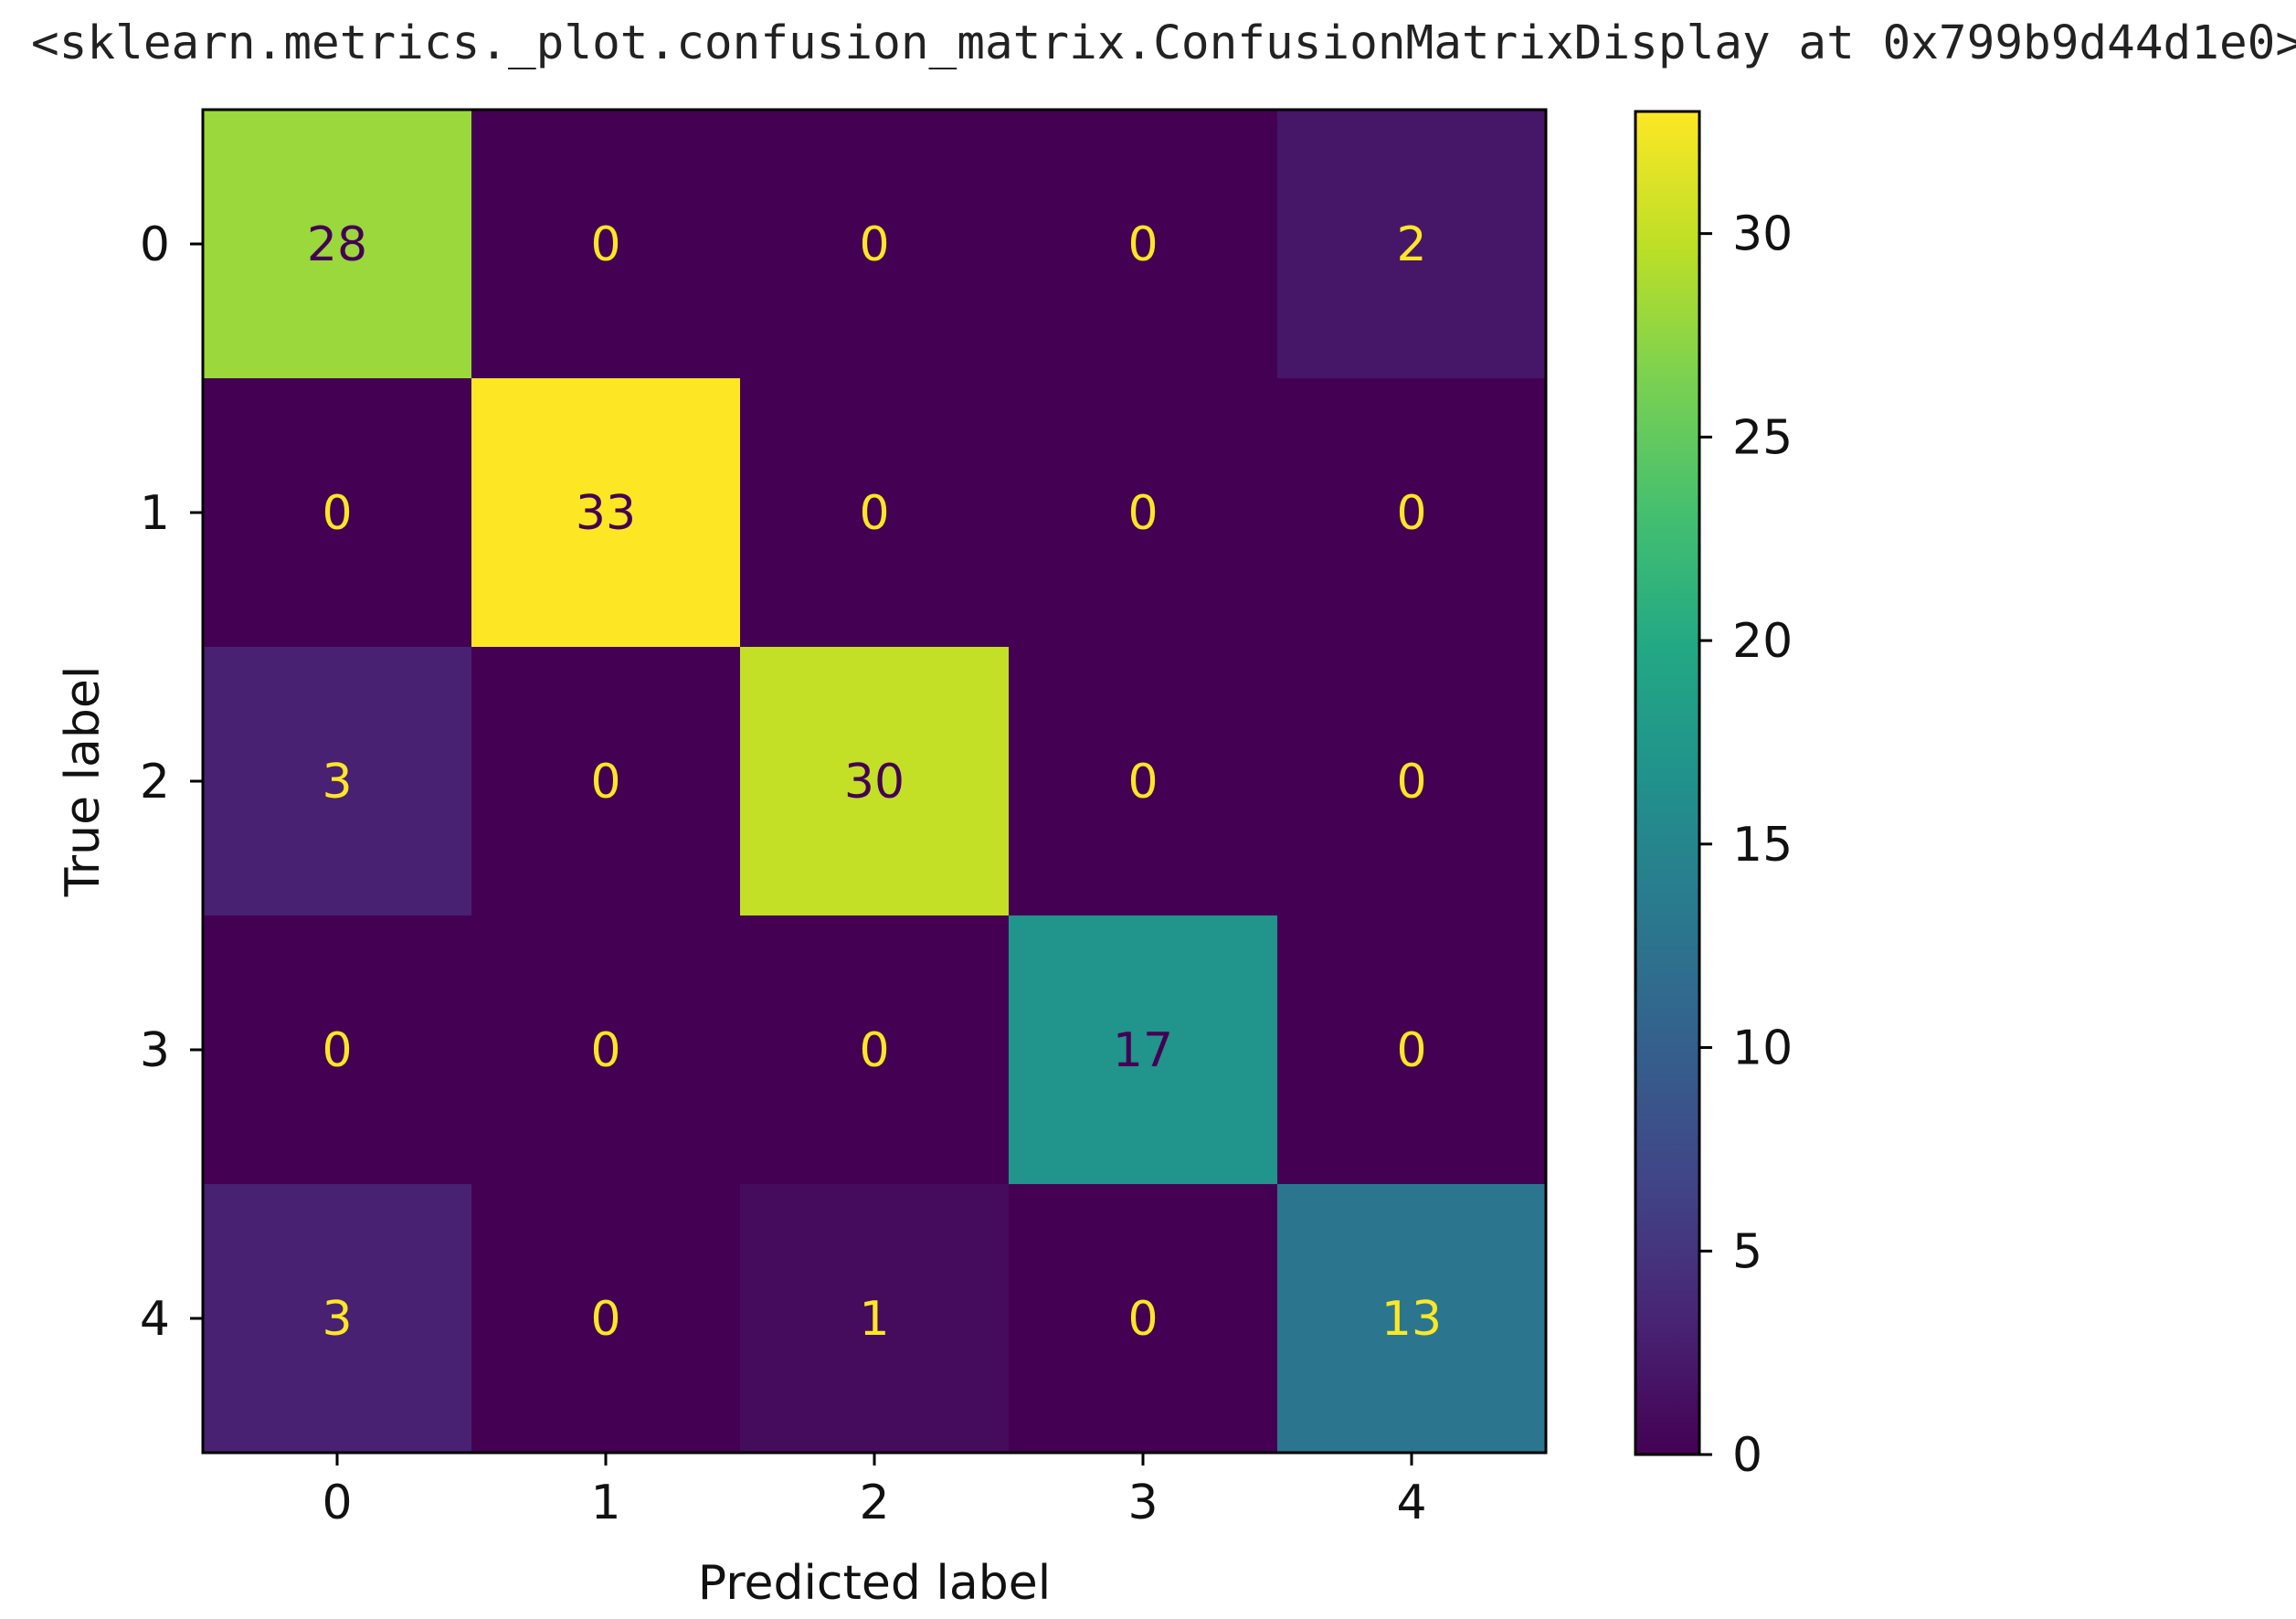 The width and height of the screenshot is (2296, 1619). I want to click on cell-value-4-4: 13, so click(1411, 1319).